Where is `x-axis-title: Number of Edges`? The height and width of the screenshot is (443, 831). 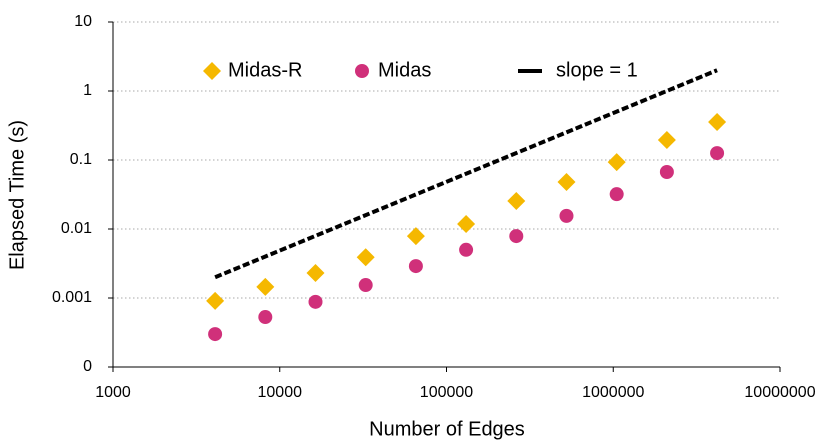
x-axis-title: Number of Edges is located at coordinates (447, 429).